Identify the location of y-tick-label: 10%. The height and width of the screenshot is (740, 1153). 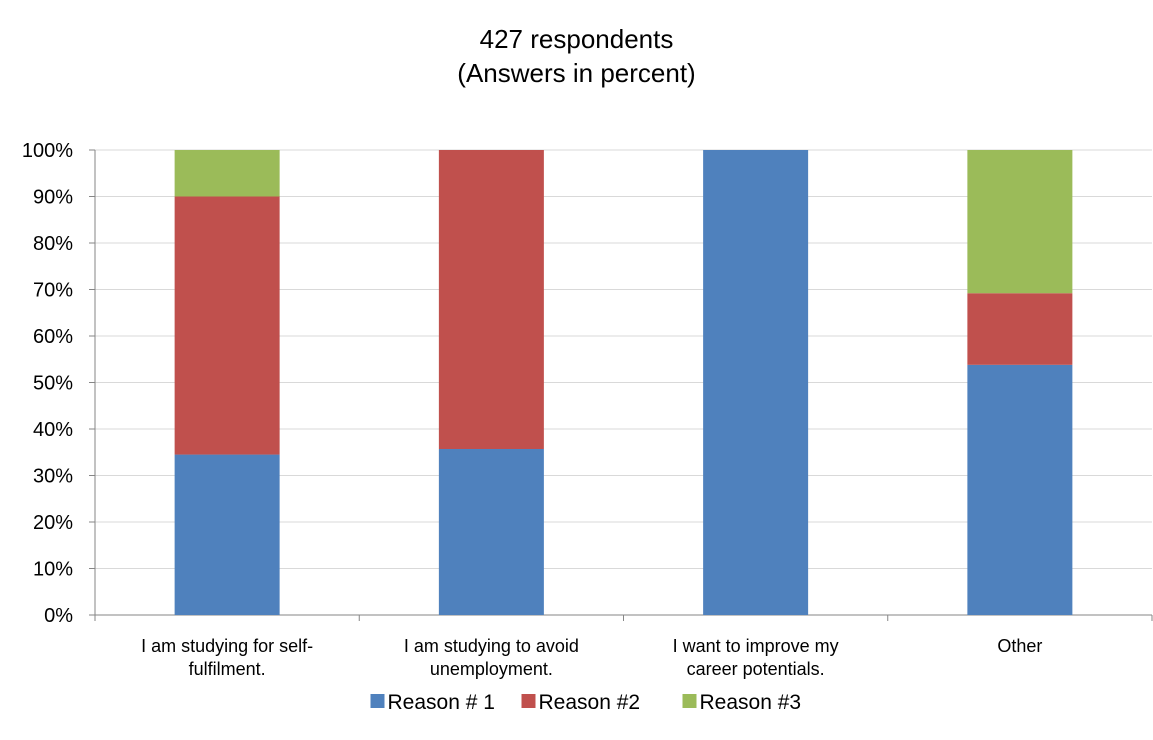
(53, 570).